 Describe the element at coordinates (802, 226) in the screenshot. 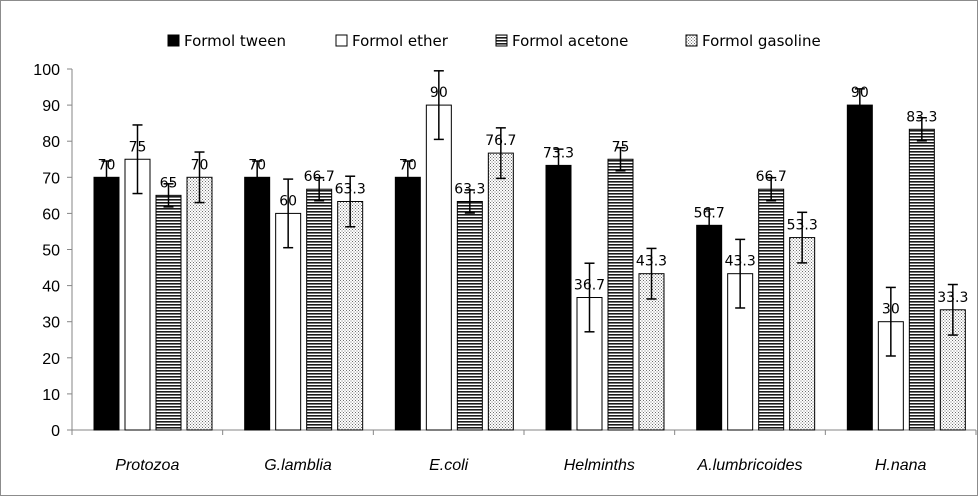

I see `data-label: 53.3` at that location.